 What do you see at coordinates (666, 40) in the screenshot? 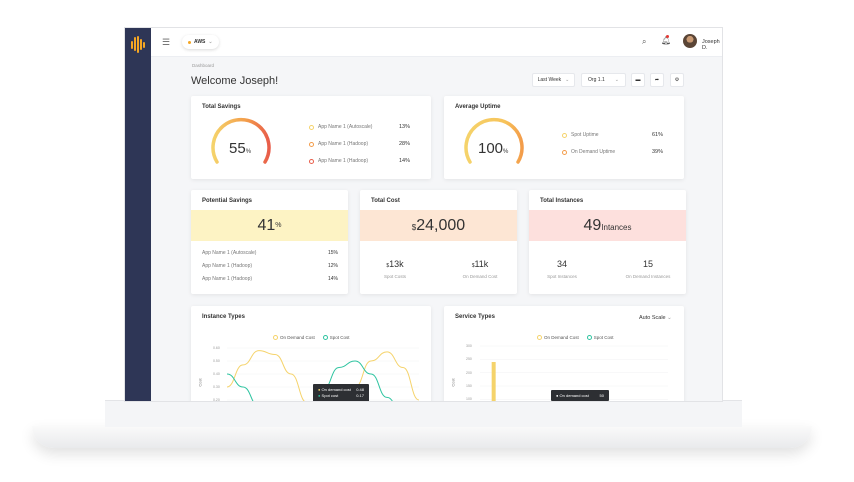
I see `bell-icon: 🔔︎` at bounding box center [666, 40].